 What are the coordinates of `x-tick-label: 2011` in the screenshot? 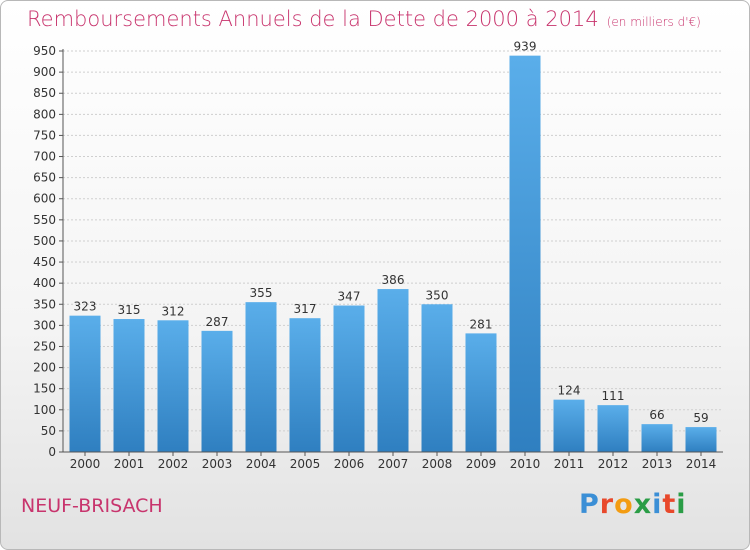 It's located at (569, 464).